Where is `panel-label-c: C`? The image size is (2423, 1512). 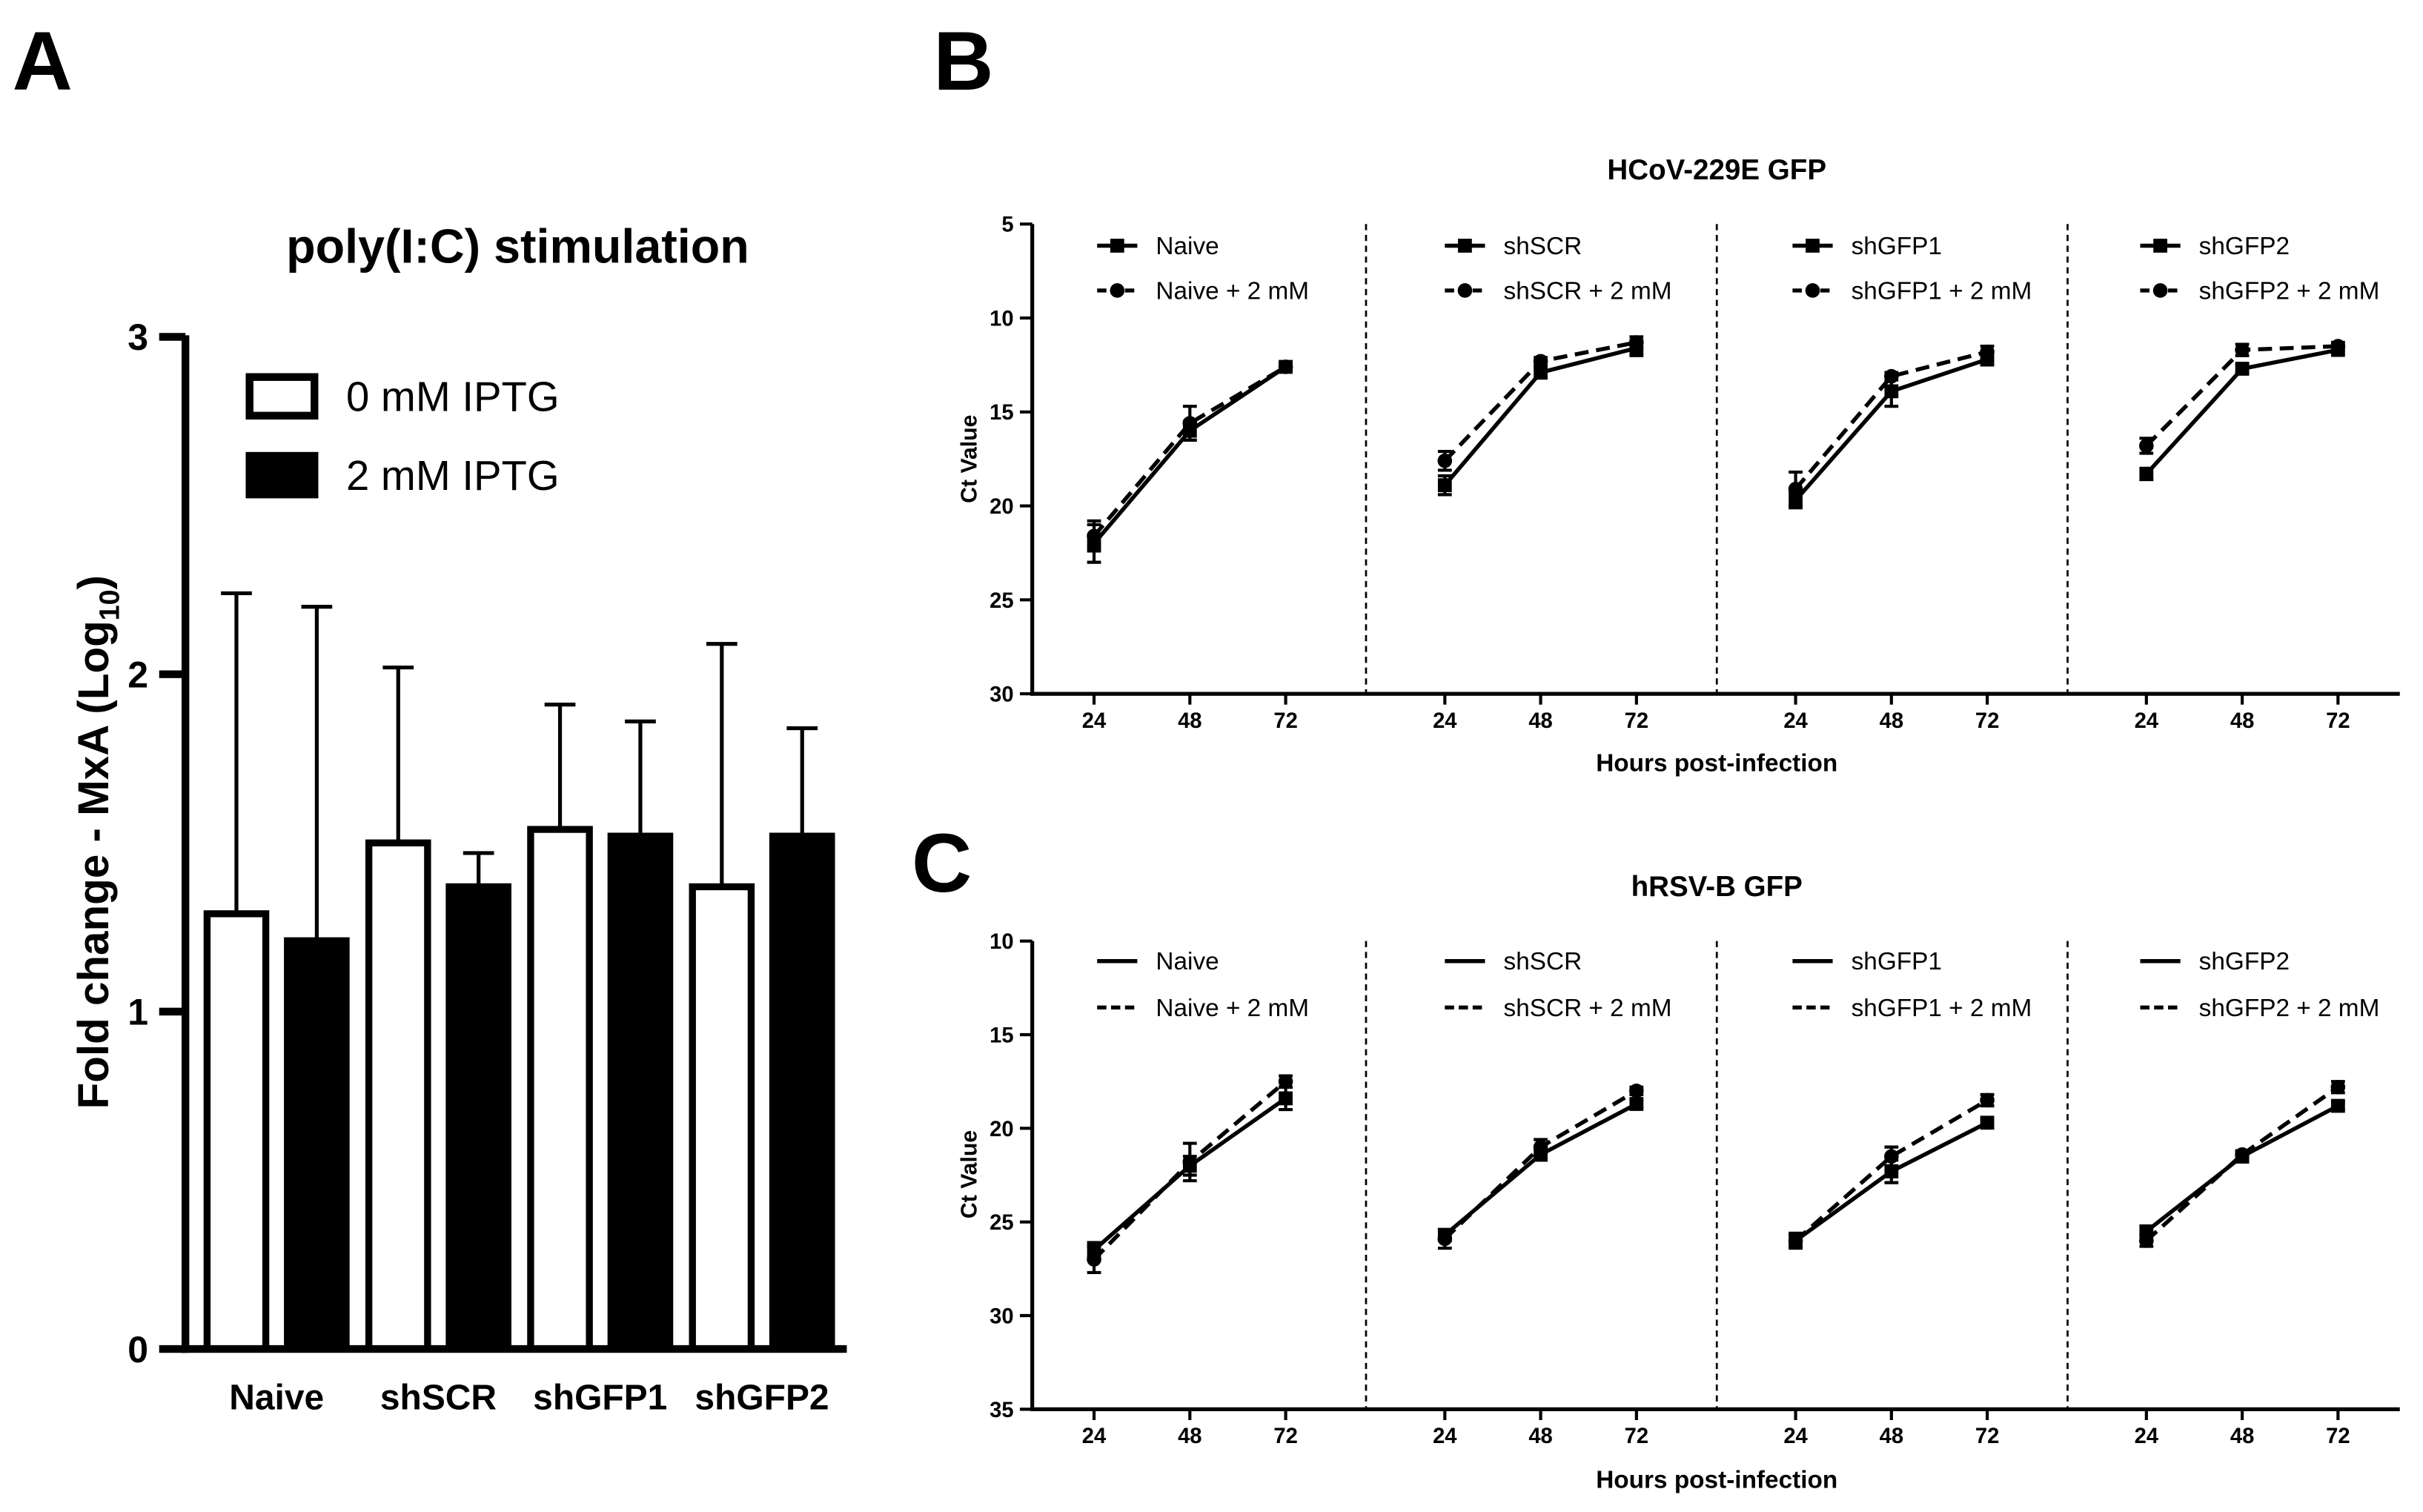
panel-label-c: C is located at coordinates (942, 863).